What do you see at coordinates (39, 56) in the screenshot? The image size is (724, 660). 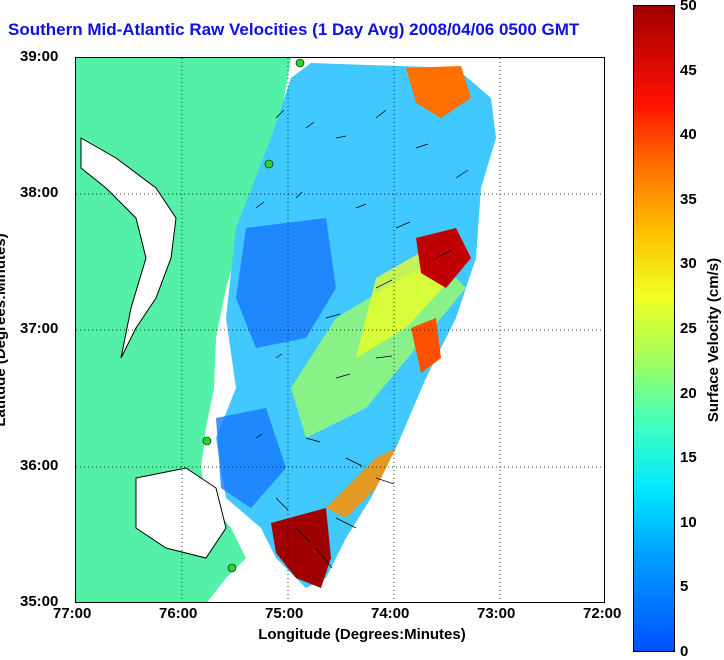 I see `y-tick-label: 39:00` at bounding box center [39, 56].